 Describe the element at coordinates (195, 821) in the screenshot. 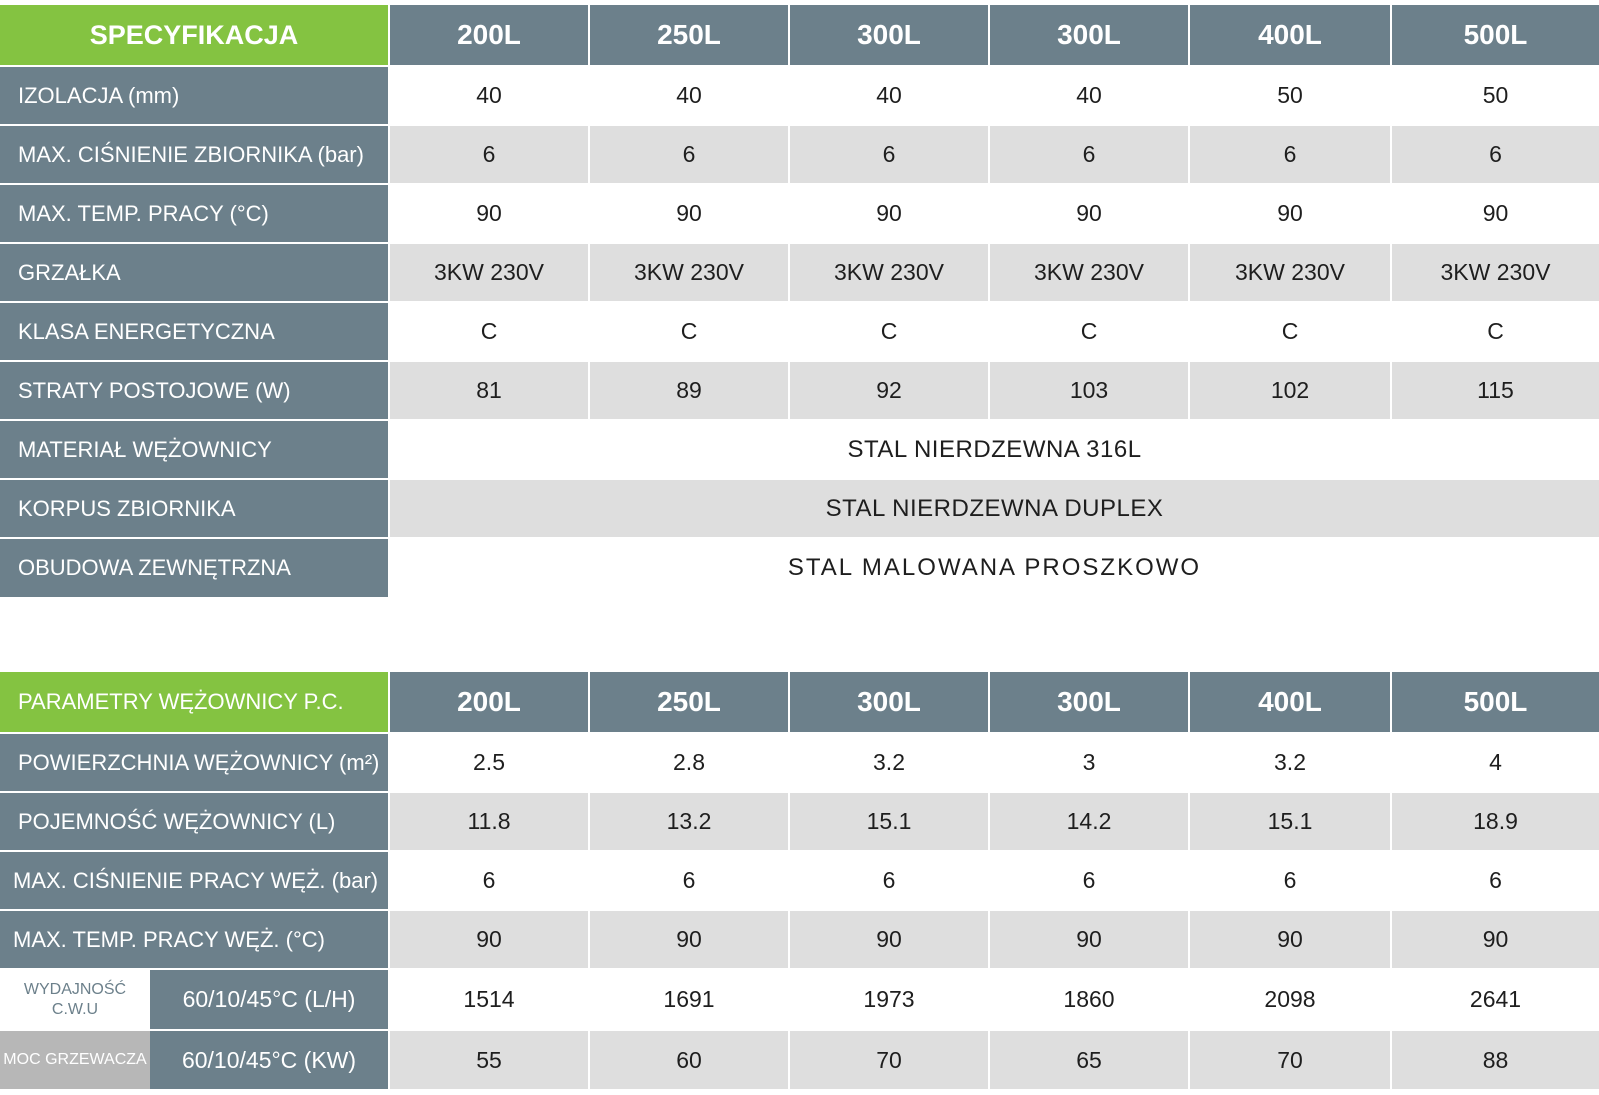

I see `row-label: POJEMNOŚĆ WĘŻOWNICY (L)` at that location.